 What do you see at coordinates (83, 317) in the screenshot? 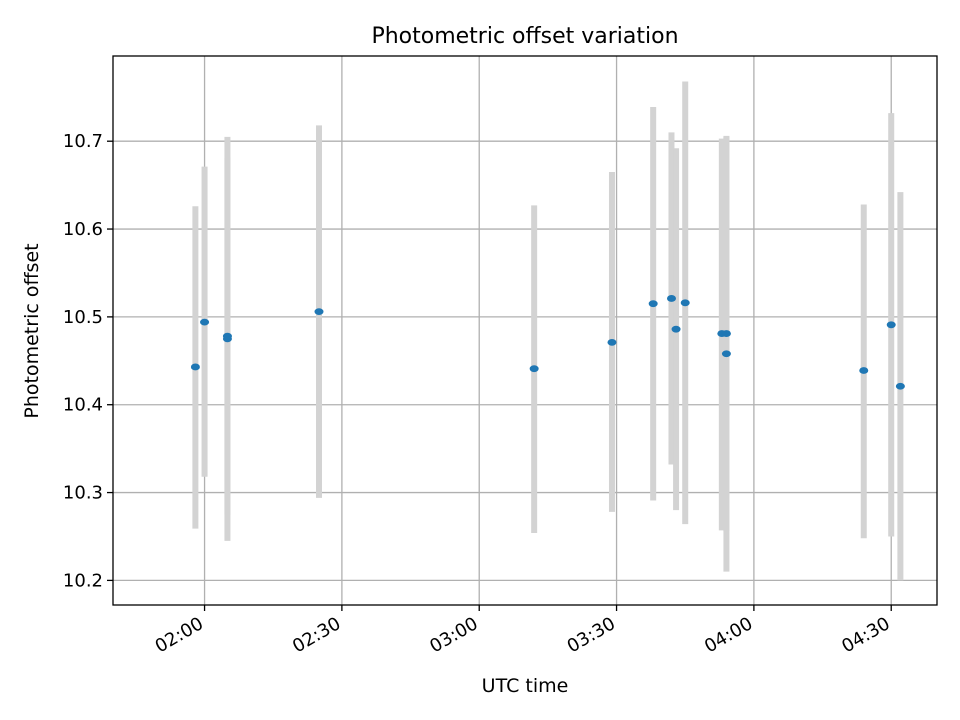
I see `y-tick-label: 10.5` at bounding box center [83, 317].